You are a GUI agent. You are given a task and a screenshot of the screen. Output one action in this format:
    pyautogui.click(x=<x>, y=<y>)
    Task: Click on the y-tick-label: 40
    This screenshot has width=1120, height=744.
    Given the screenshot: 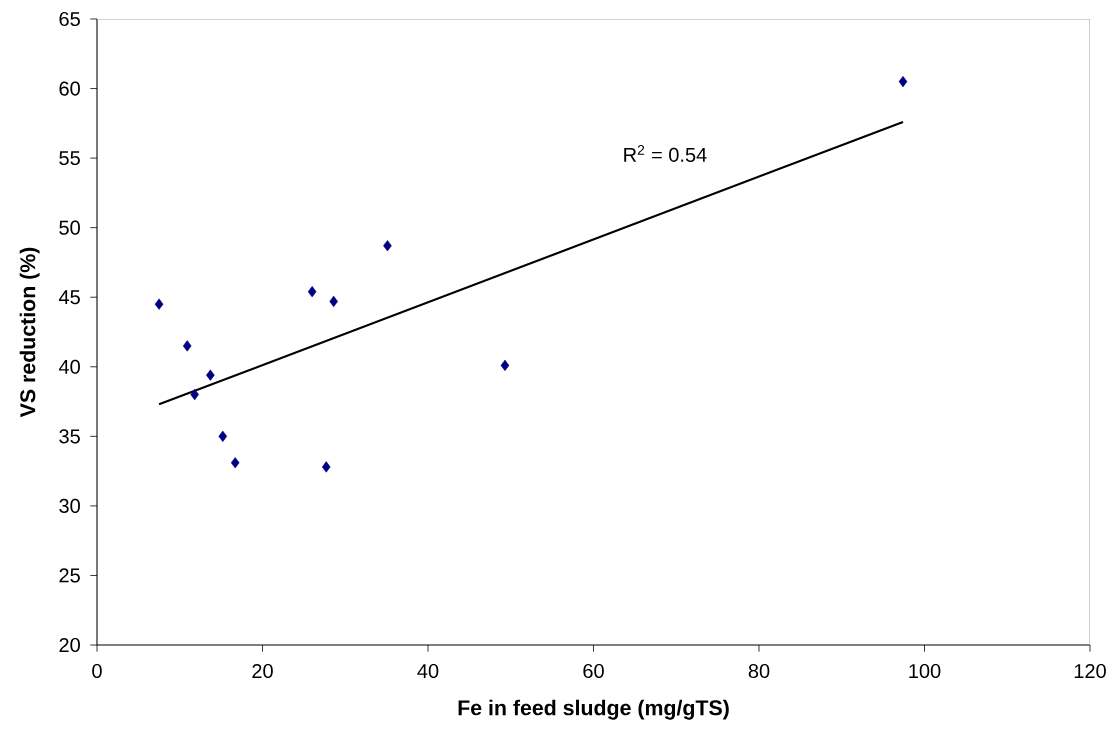 What is the action you would take?
    pyautogui.click(x=69, y=366)
    